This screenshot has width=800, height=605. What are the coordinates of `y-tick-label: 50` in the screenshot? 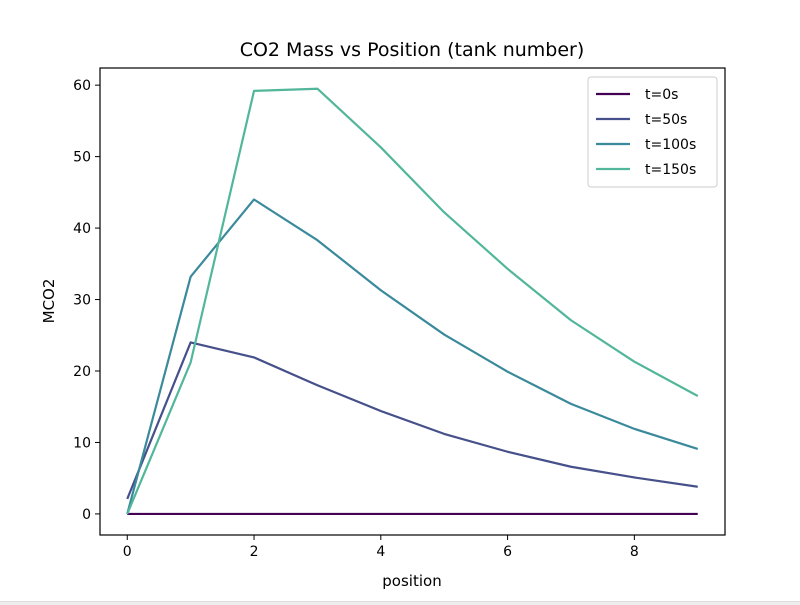 It's located at (82, 158).